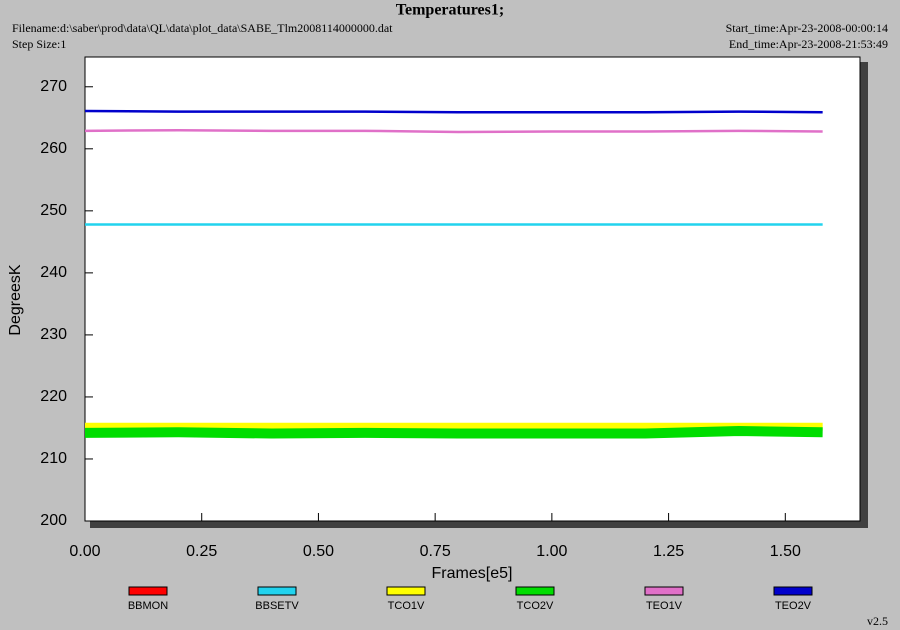 This screenshot has width=900, height=630. Describe the element at coordinates (435, 551) in the screenshot. I see `x-tick-label: 0.75` at that location.